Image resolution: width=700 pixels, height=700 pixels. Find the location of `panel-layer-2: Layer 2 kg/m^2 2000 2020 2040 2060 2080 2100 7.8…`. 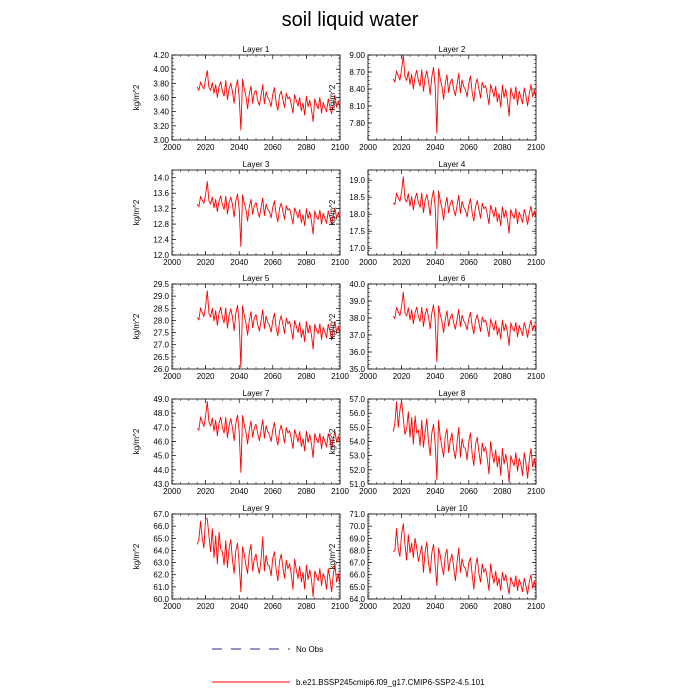

panel-layer-2: Layer 2 kg/m^2 2000 2020 2040 2060 2080 2100 7.8… is located at coordinates (436, 98).